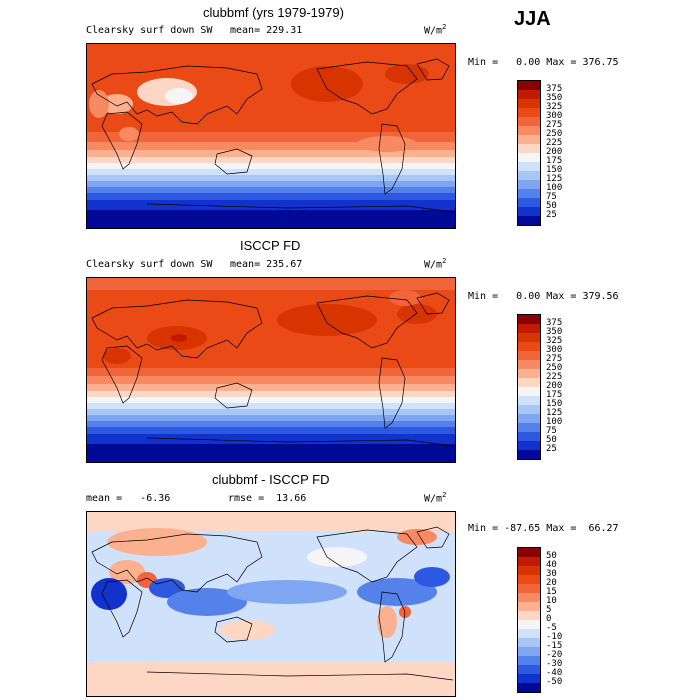  I want to click on panel3-colorbar-ticks: 50 40 30 20 15 10 5 0 -5 -10 -15 -20 -30 -40 -50, so click(554, 619).